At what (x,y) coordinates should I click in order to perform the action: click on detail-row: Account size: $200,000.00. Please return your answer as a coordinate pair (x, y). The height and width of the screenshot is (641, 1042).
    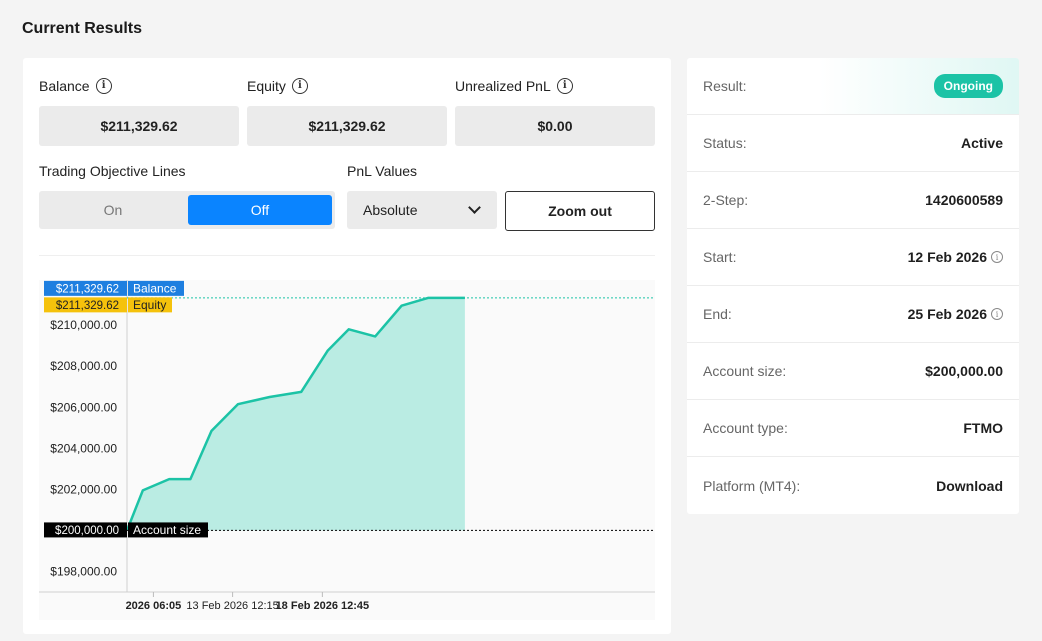
    Looking at the image, I should click on (853, 371).